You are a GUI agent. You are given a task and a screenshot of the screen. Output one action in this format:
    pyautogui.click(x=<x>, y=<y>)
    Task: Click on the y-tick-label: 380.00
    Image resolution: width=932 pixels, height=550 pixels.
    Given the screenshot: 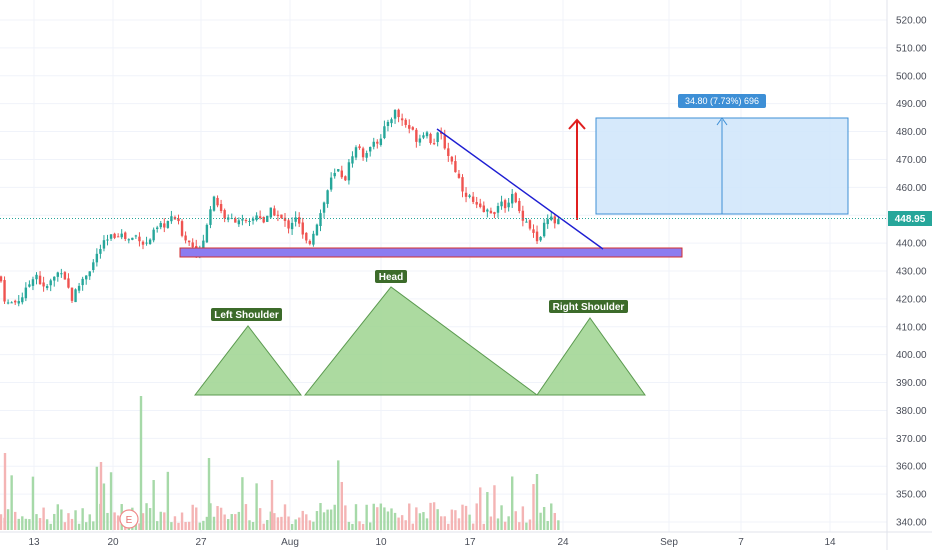 What is the action you would take?
    pyautogui.click(x=911, y=411)
    